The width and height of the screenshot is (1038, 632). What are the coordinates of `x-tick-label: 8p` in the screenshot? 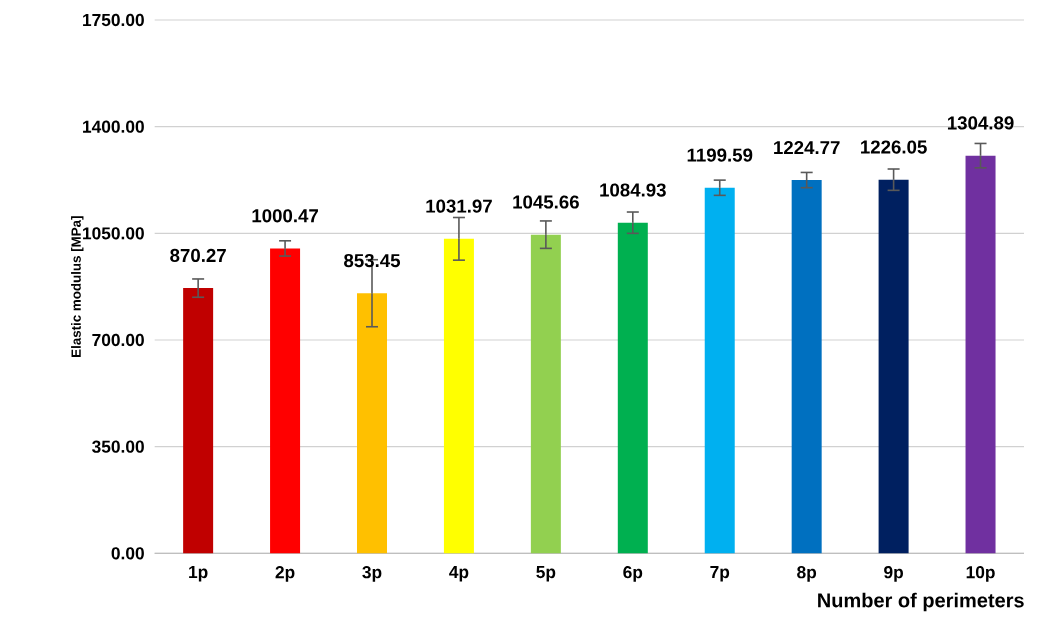 It's located at (807, 574).